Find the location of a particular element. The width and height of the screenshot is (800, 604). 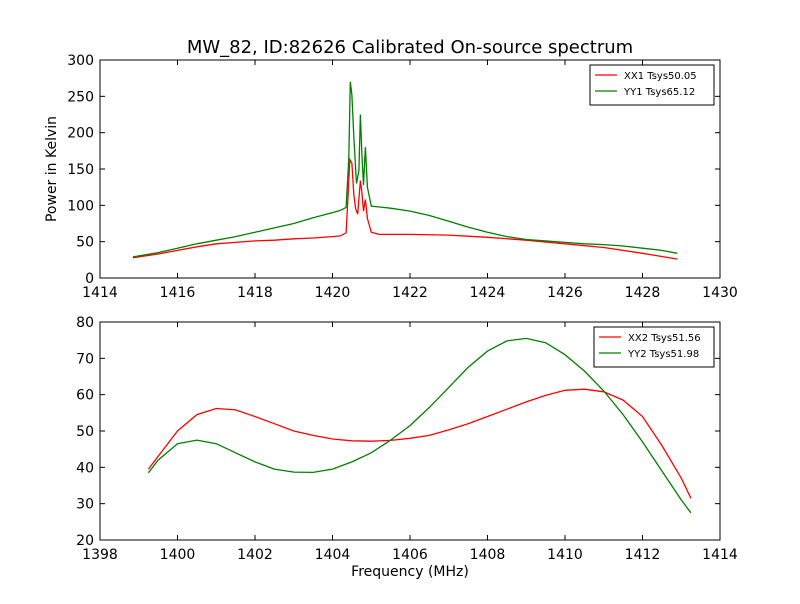

x-tick-label: 1430 is located at coordinates (720, 293).